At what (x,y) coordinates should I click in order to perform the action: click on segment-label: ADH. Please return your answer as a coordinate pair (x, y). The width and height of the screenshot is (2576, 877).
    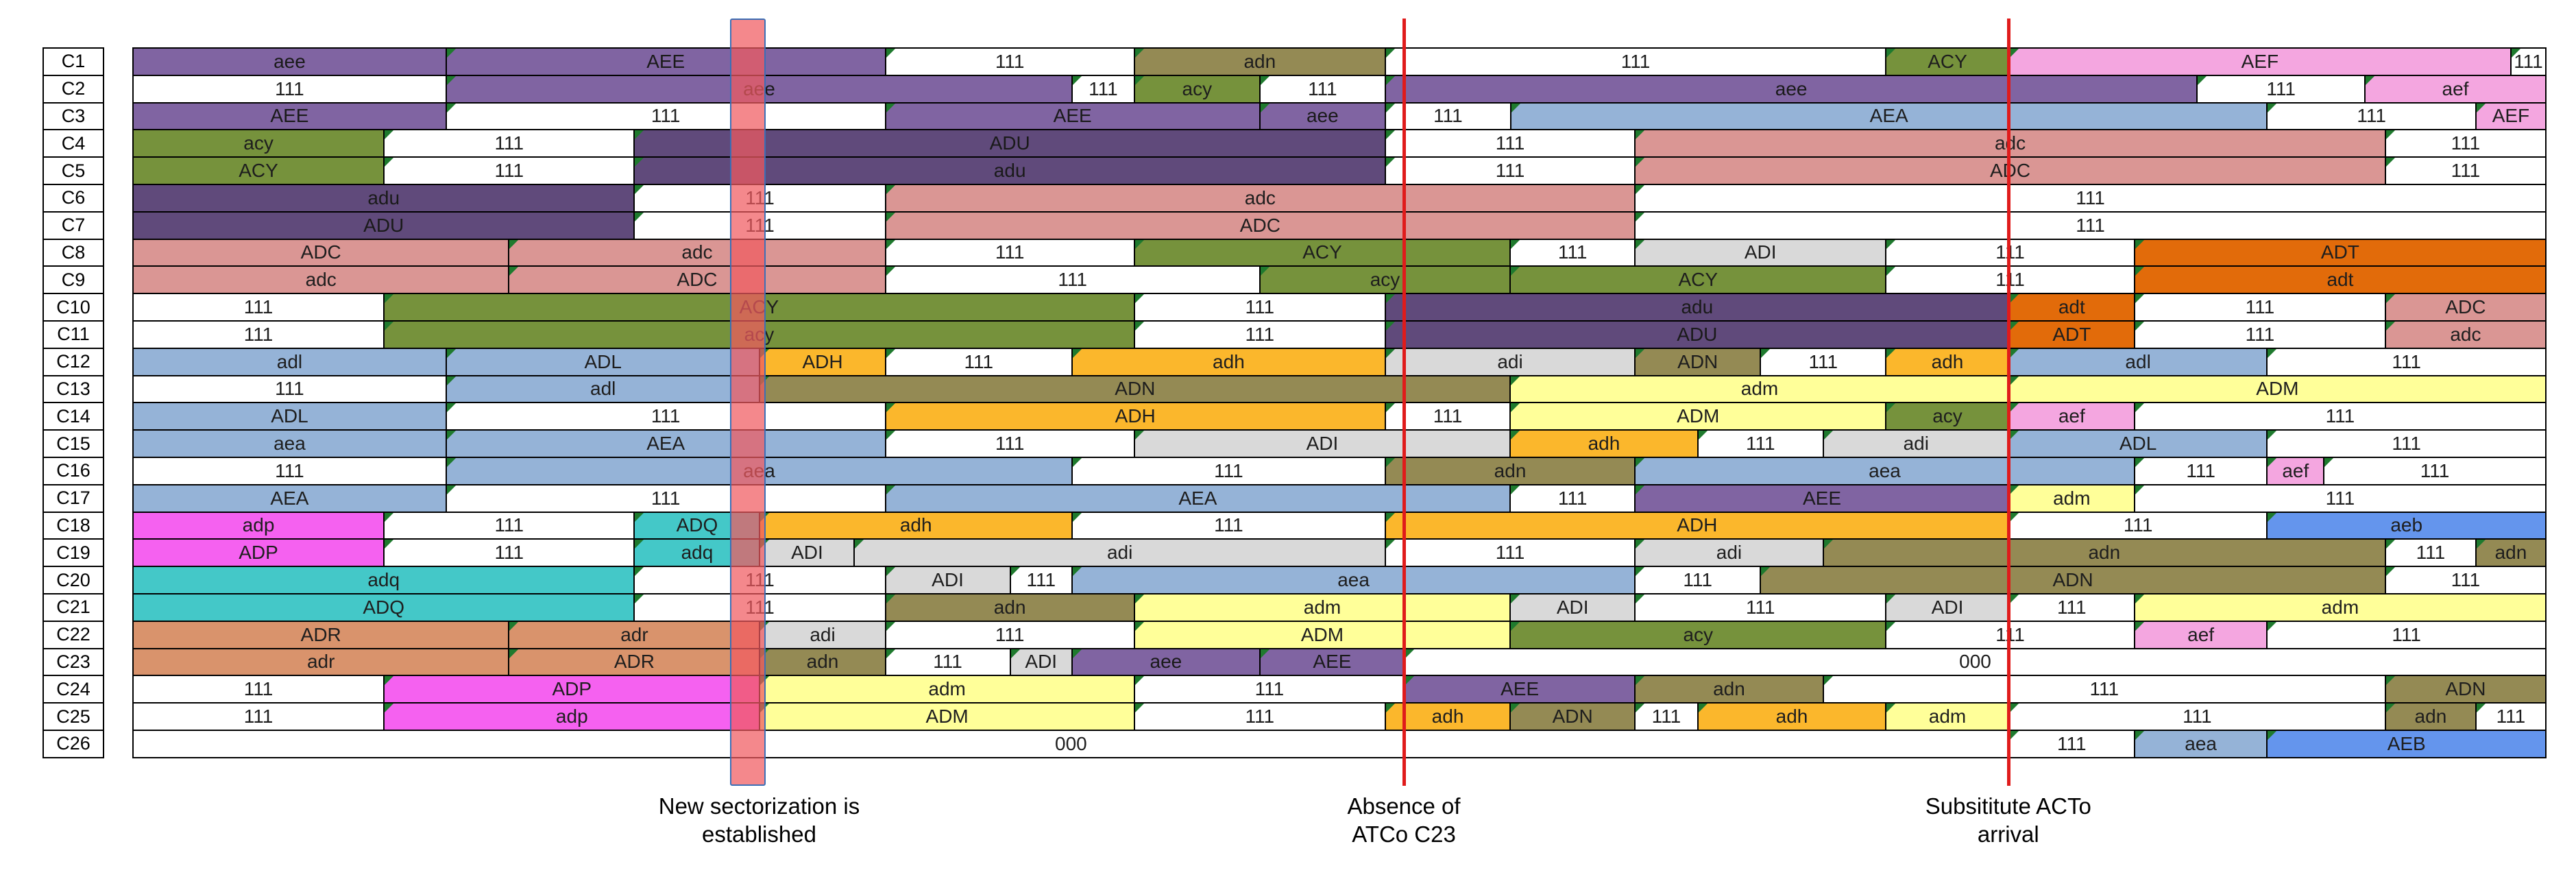
    Looking at the image, I should click on (1135, 416).